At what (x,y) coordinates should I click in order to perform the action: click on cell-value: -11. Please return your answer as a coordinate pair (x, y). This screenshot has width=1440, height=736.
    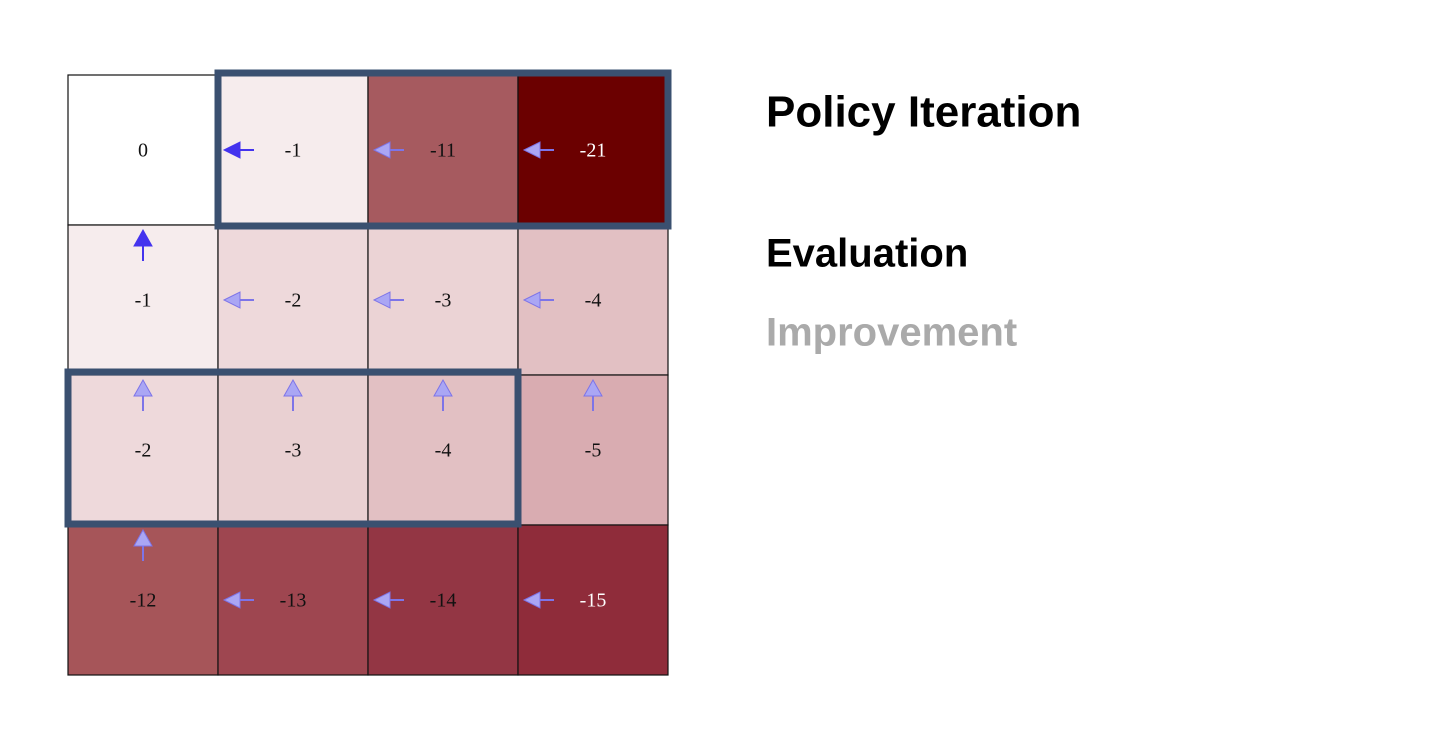
    Looking at the image, I should click on (443, 151).